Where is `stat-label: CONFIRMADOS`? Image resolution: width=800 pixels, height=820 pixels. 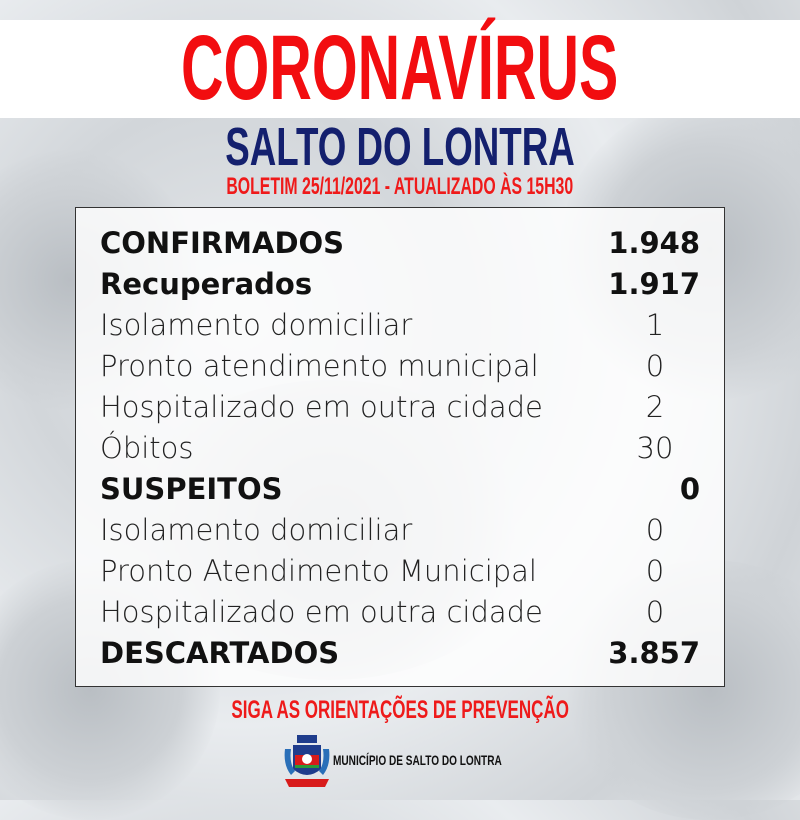
stat-label: CONFIRMADOS is located at coordinates (222, 243).